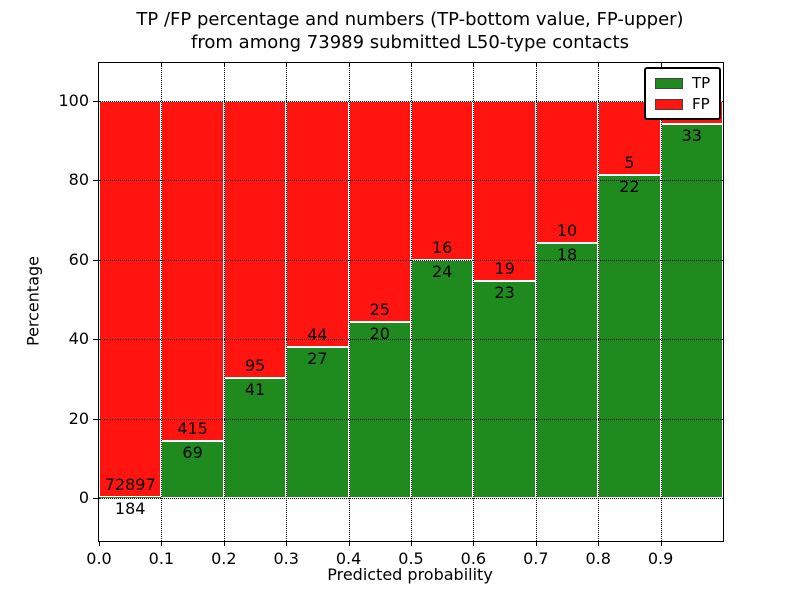  What do you see at coordinates (442, 271) in the screenshot?
I see `tp-count-label: 24` at bounding box center [442, 271].